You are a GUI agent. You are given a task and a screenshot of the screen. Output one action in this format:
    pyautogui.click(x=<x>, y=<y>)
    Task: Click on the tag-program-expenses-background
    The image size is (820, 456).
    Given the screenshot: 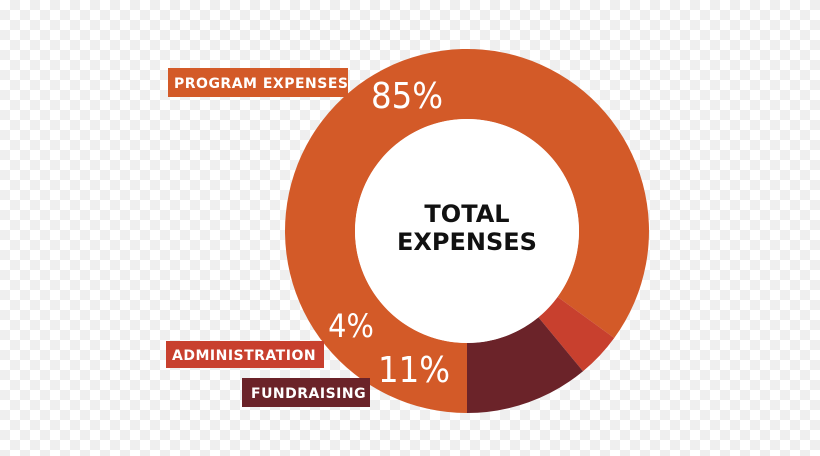 What is the action you would take?
    pyautogui.click(x=258, y=82)
    